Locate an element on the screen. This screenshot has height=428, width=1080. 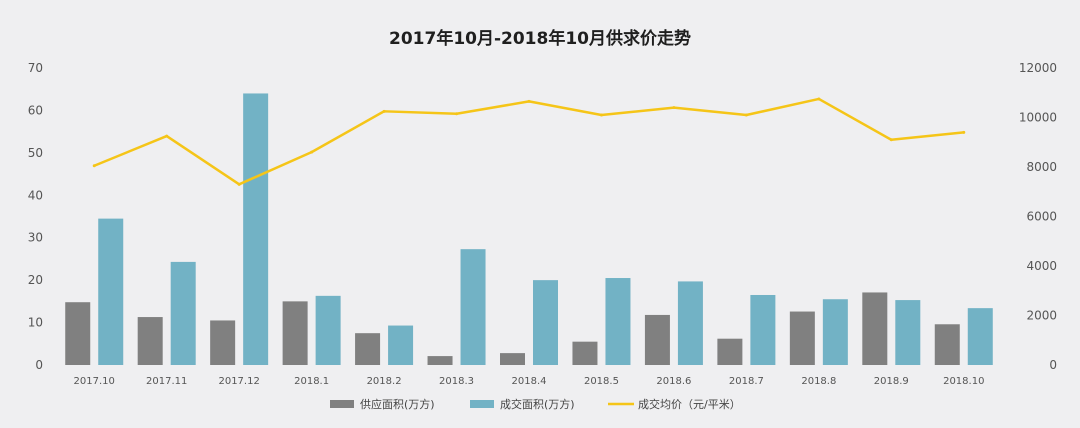
bar-deal-2018.7 is located at coordinates (763, 329).